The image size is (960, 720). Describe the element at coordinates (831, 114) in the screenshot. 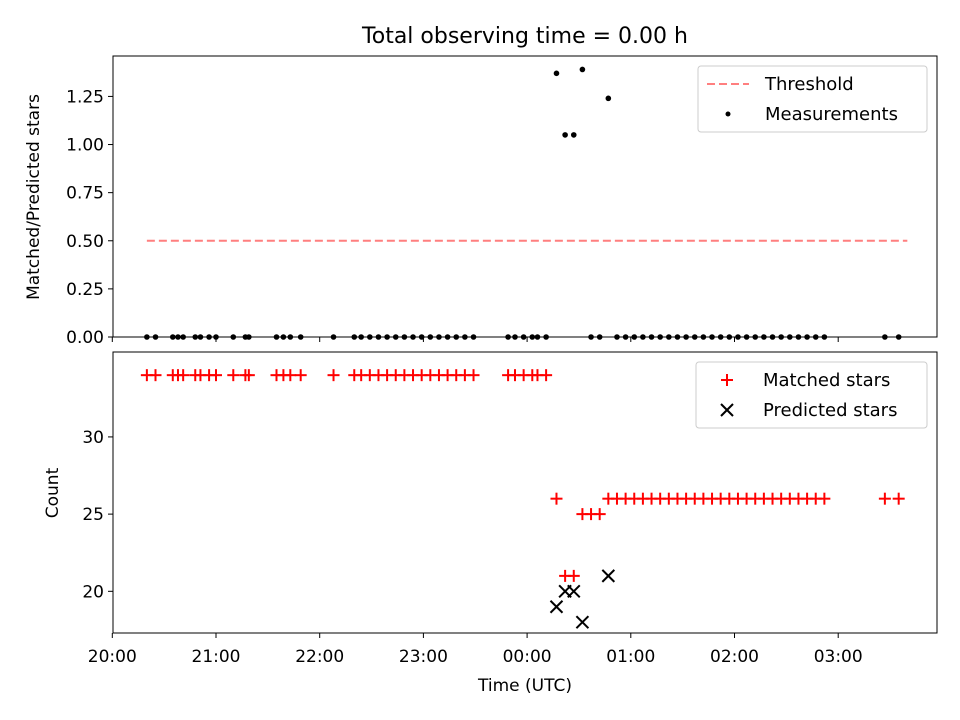

I see `legend-label-measurements: Measurements` at that location.